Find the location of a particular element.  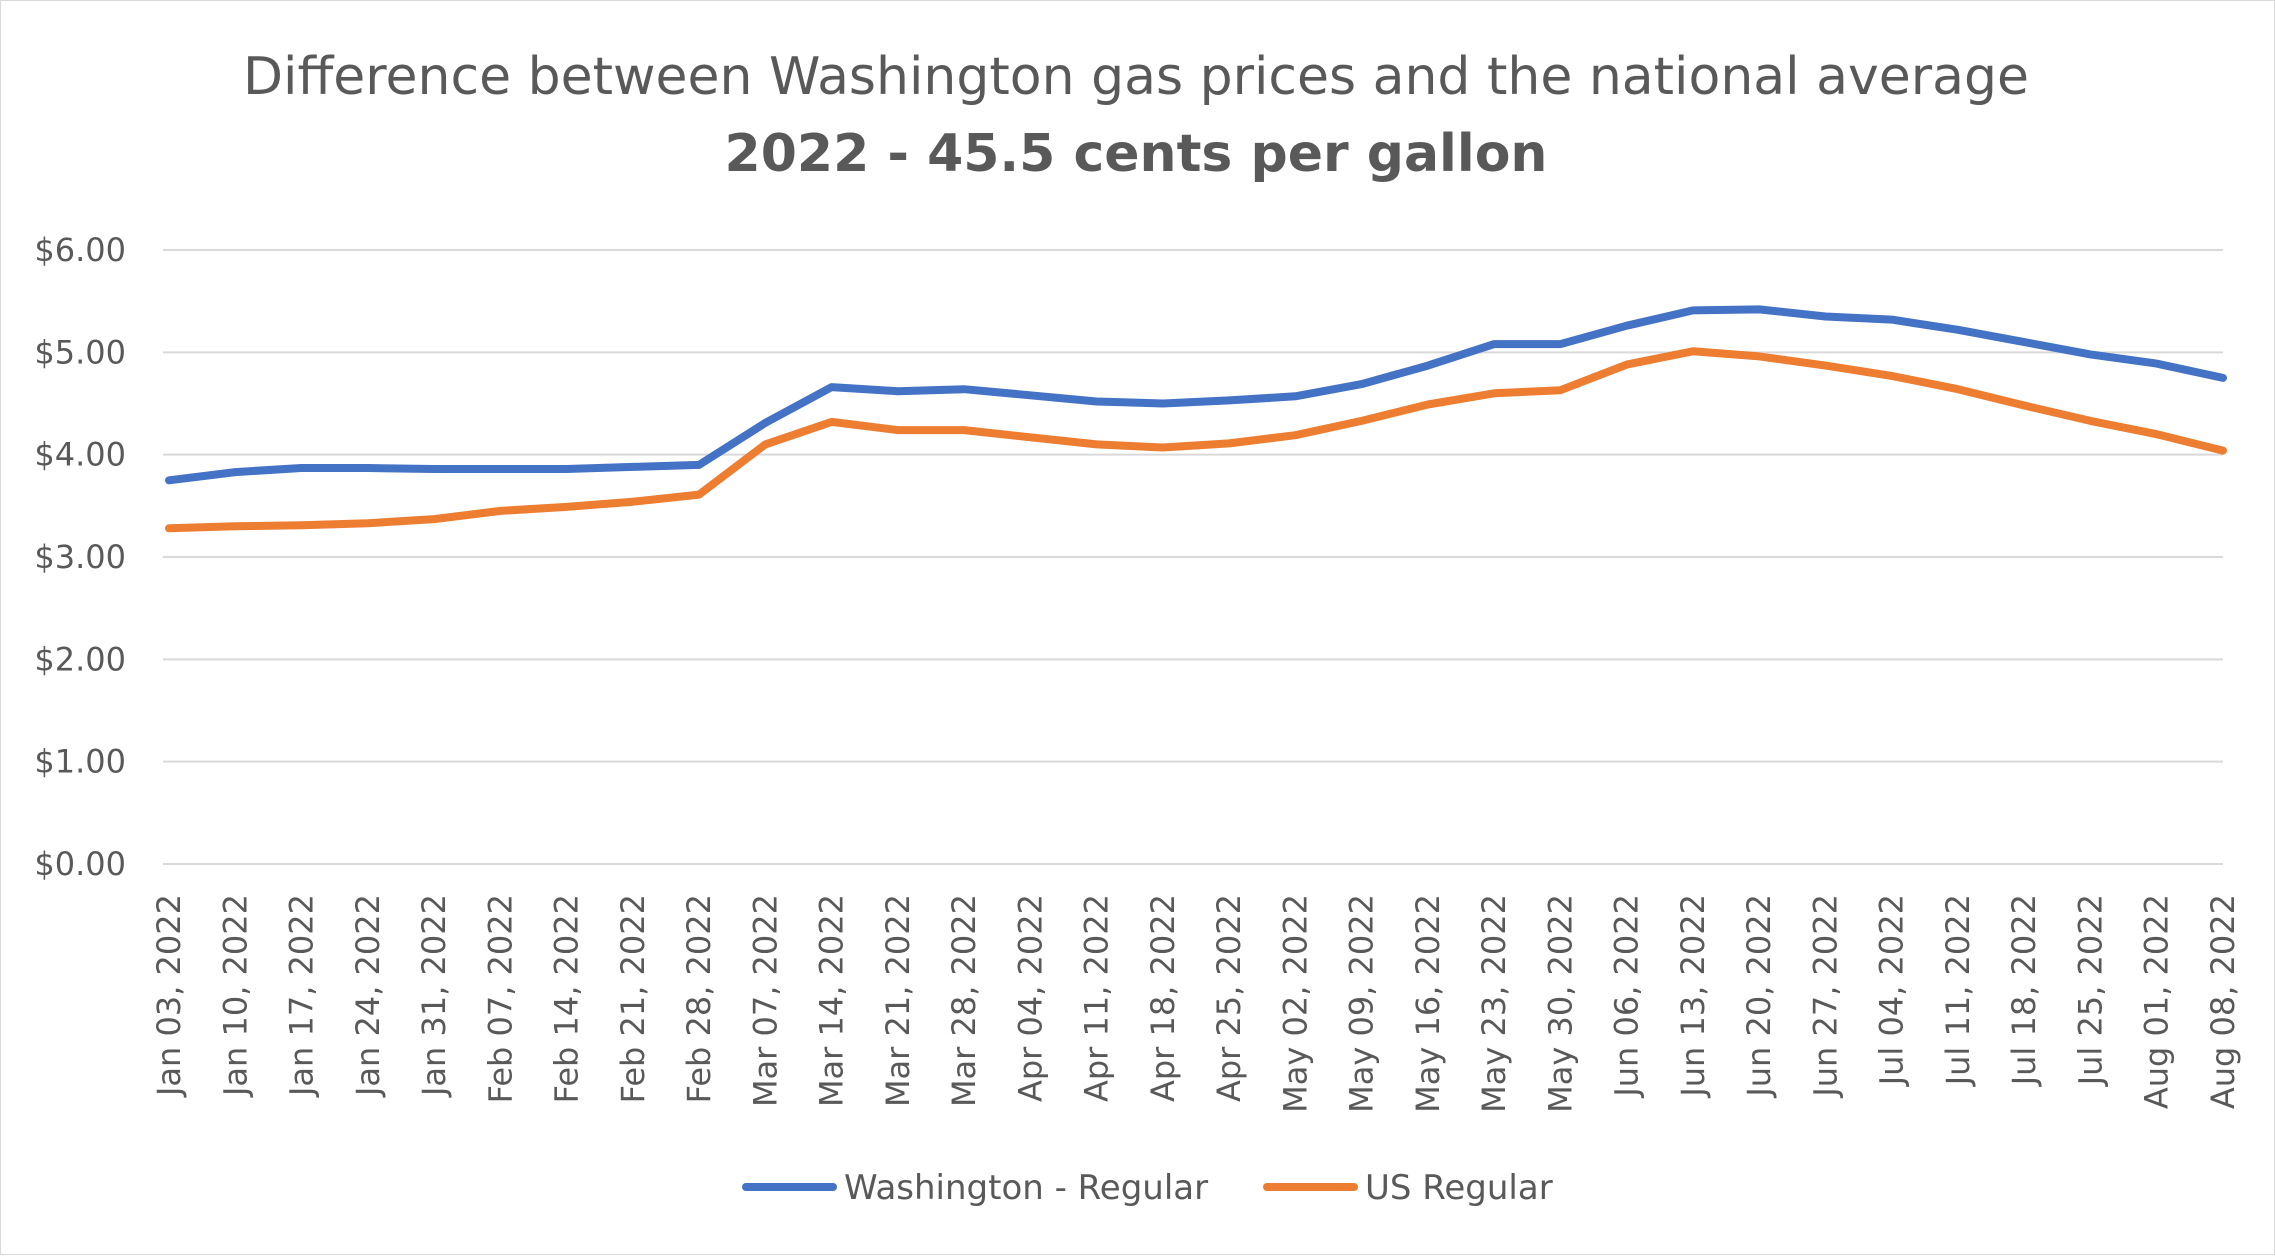

y-tick-label: $3.00 is located at coordinates (80, 557).